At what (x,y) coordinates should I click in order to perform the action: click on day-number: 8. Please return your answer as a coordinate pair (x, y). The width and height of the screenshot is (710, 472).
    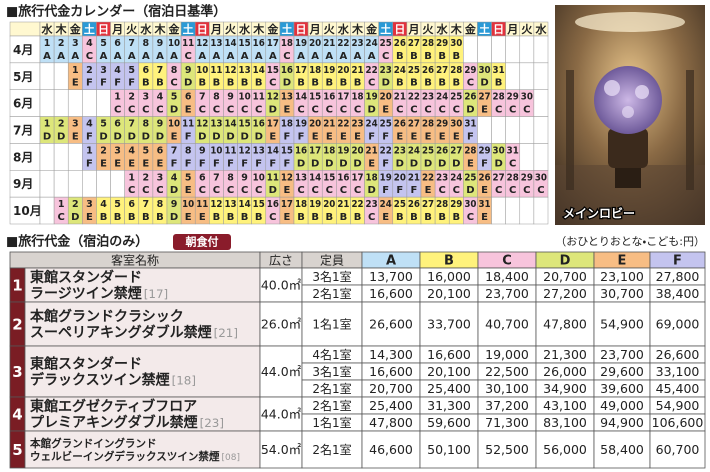
    Looking at the image, I should click on (216, 97).